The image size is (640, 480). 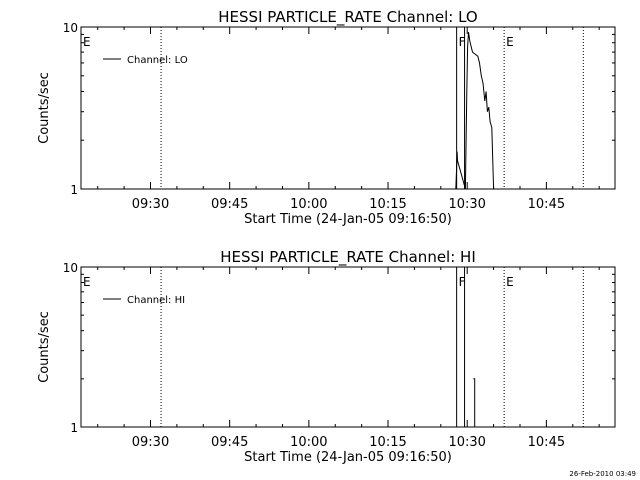 What do you see at coordinates (347, 17) in the screenshot?
I see `chart-title: HESSI PARTICLE_RATE Channel: LO` at bounding box center [347, 17].